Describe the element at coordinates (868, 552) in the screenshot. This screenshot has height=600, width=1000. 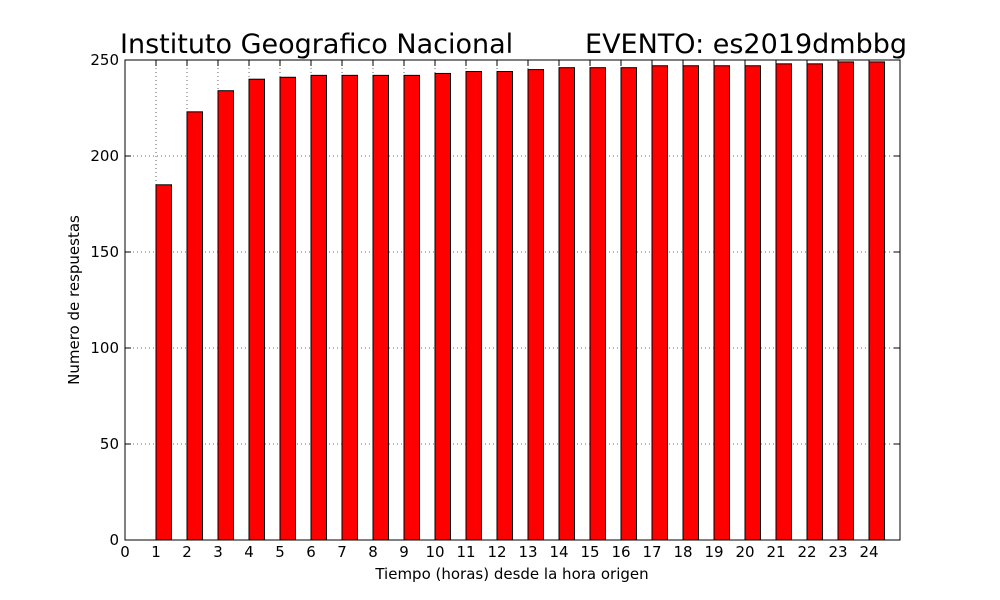
I see `x-tick-label: 24` at that location.